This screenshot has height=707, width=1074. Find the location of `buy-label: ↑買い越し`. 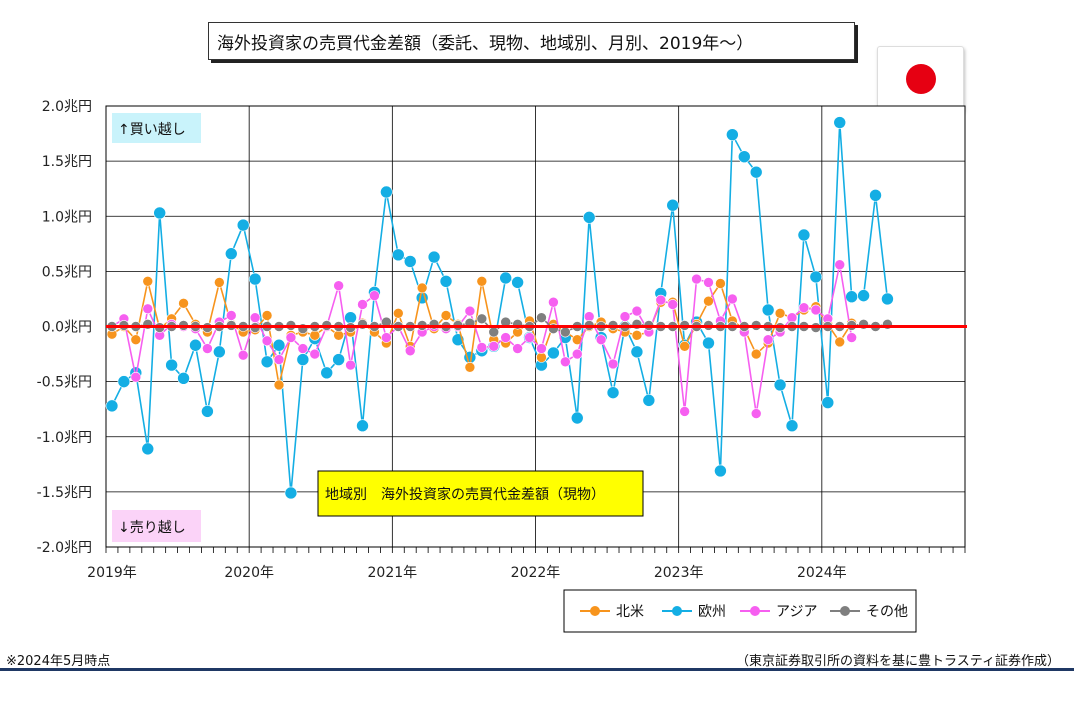

buy-label: ↑買い越し is located at coordinates (152, 130).